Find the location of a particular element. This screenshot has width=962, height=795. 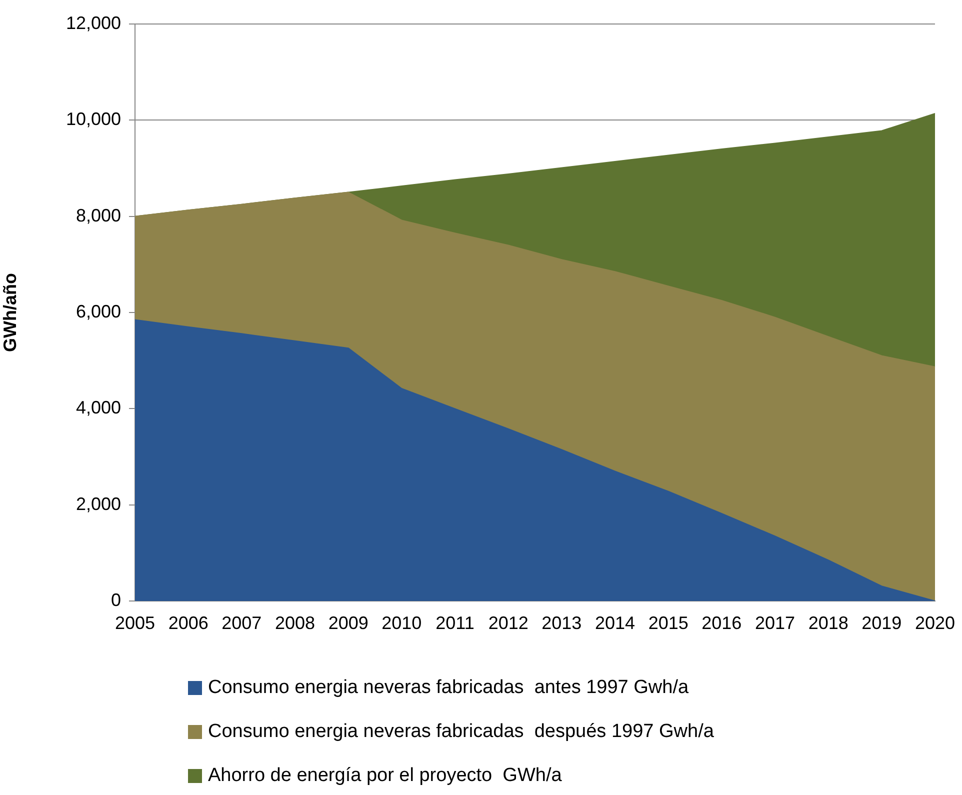

y-tick-label: 8,000 is located at coordinates (98, 215).